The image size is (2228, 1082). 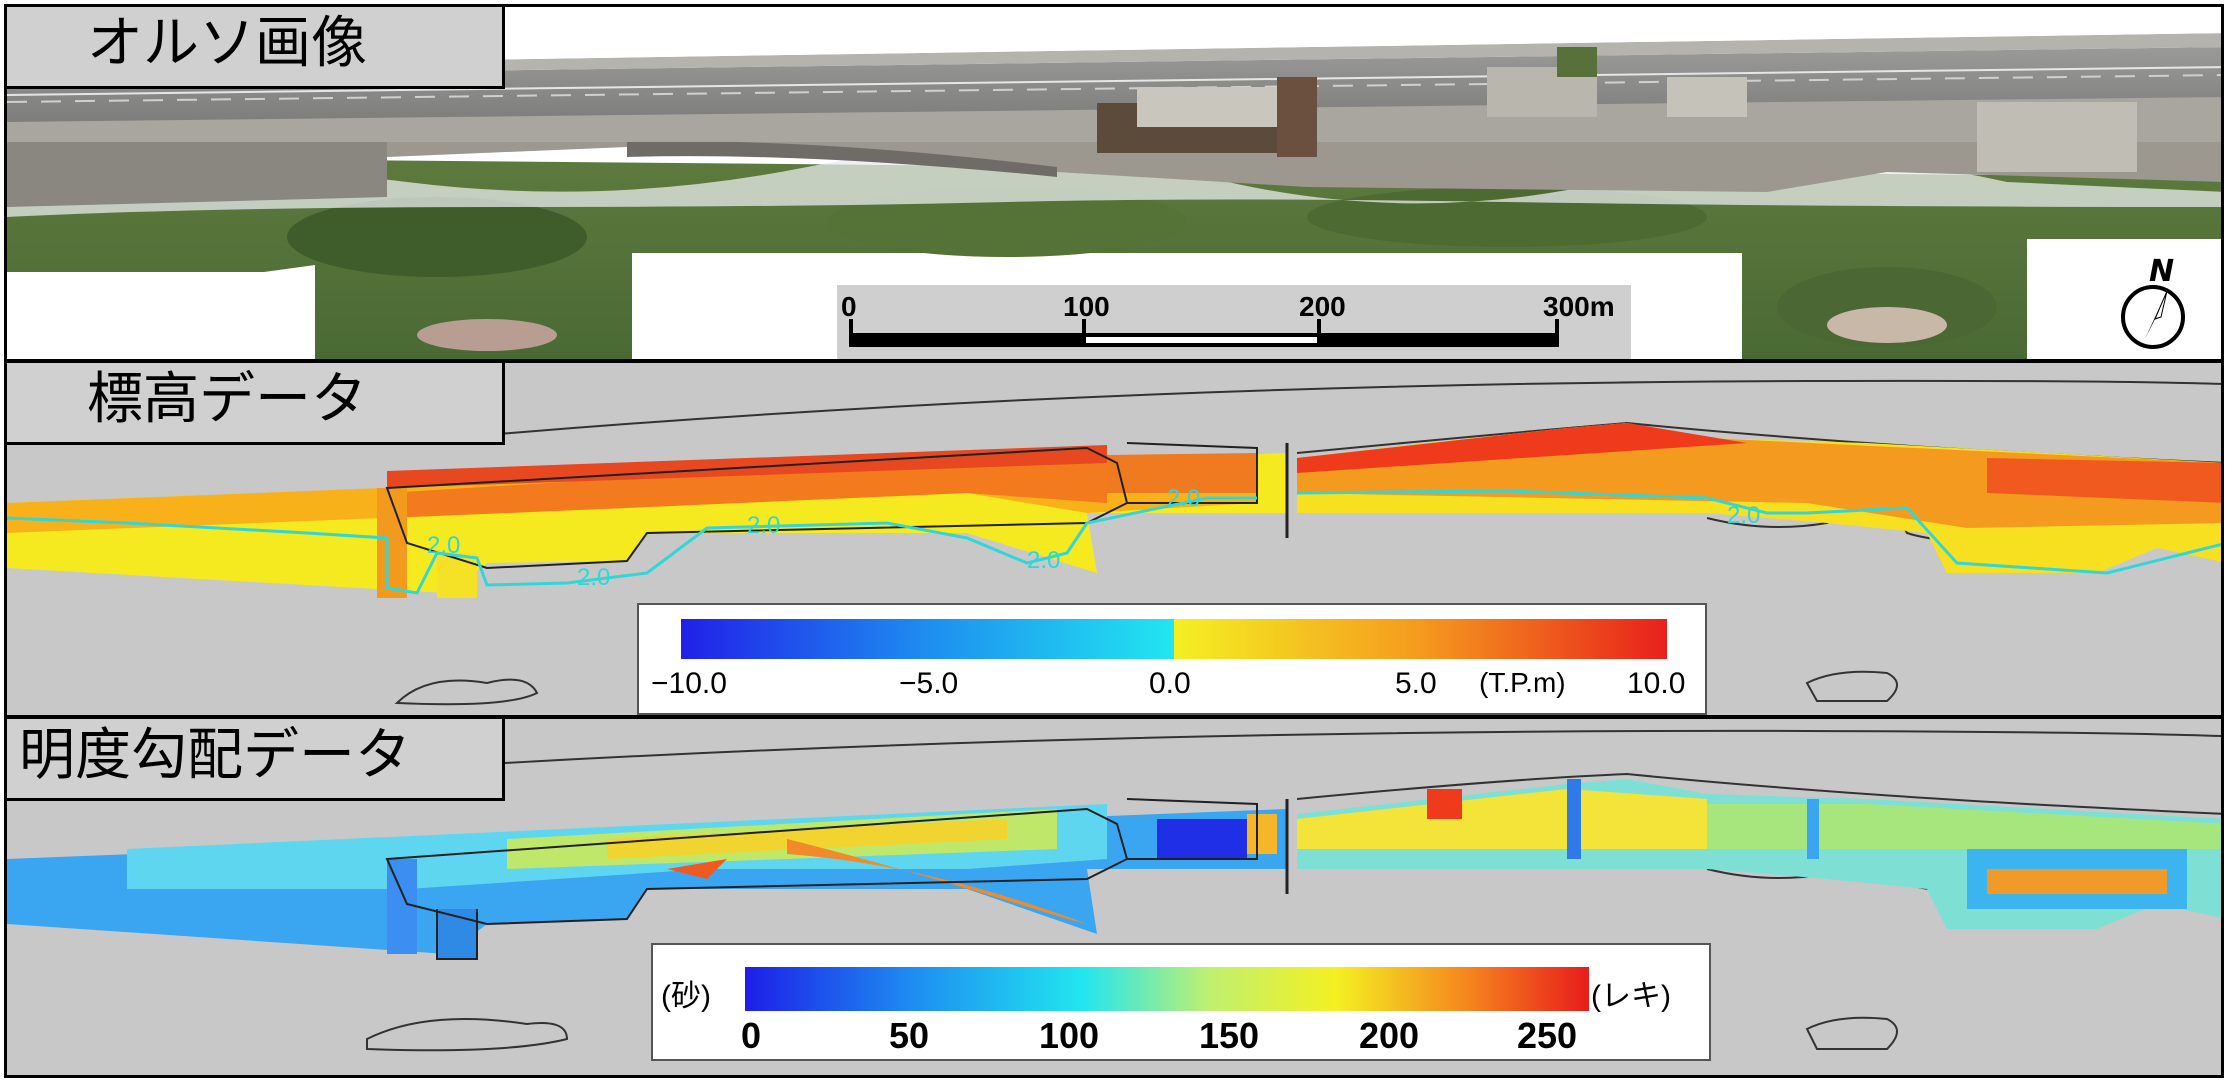 I want to click on grad-tick-150: 150, so click(x=1229, y=1035).